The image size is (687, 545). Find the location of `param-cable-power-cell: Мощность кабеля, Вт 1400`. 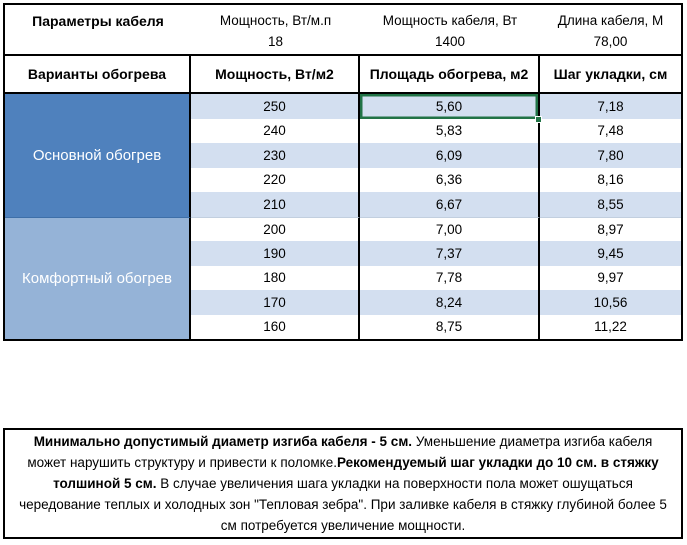

param-cable-power-cell: Мощность кабеля, Вт 1400 is located at coordinates (450, 29).